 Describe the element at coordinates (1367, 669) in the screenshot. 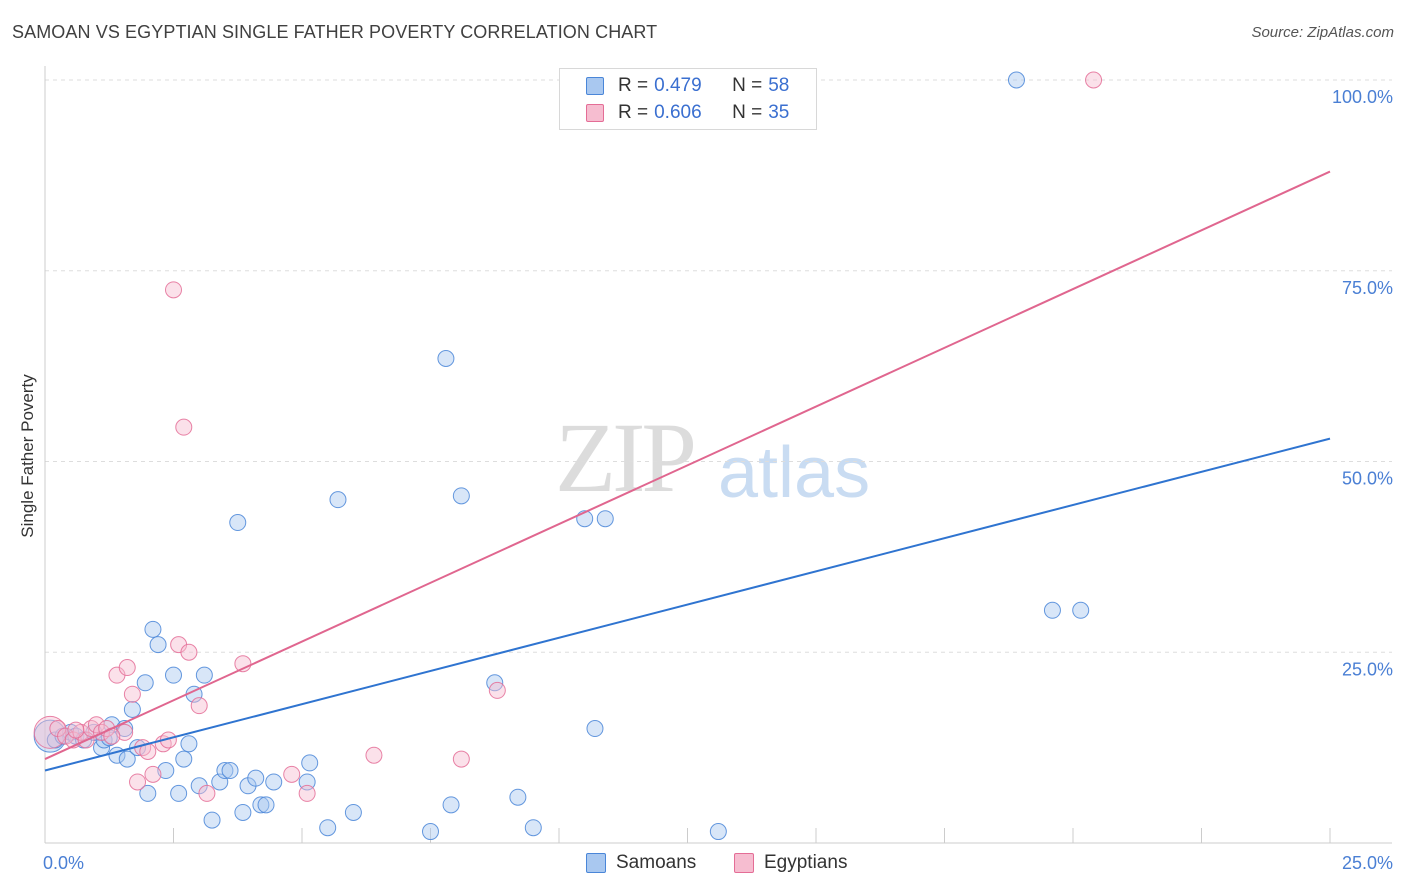

I see `y-tick-label: 25.0%` at that location.